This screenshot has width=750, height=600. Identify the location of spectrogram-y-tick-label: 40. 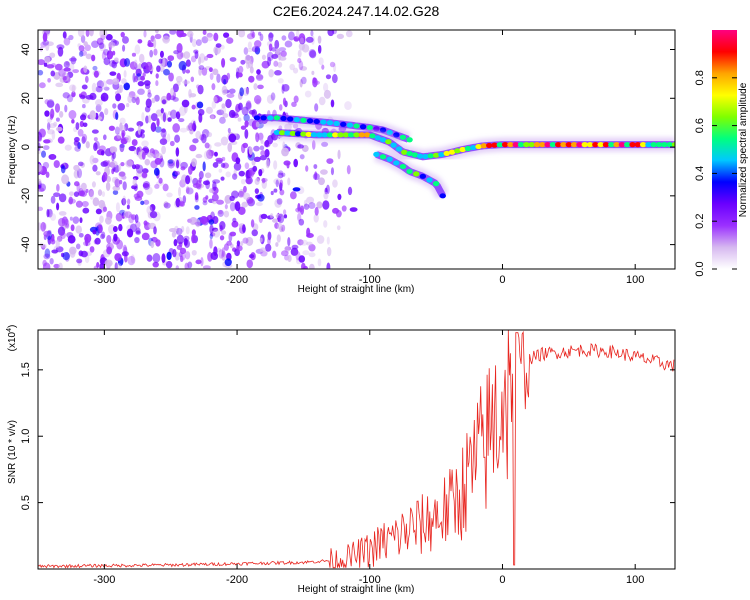
(26, 49).